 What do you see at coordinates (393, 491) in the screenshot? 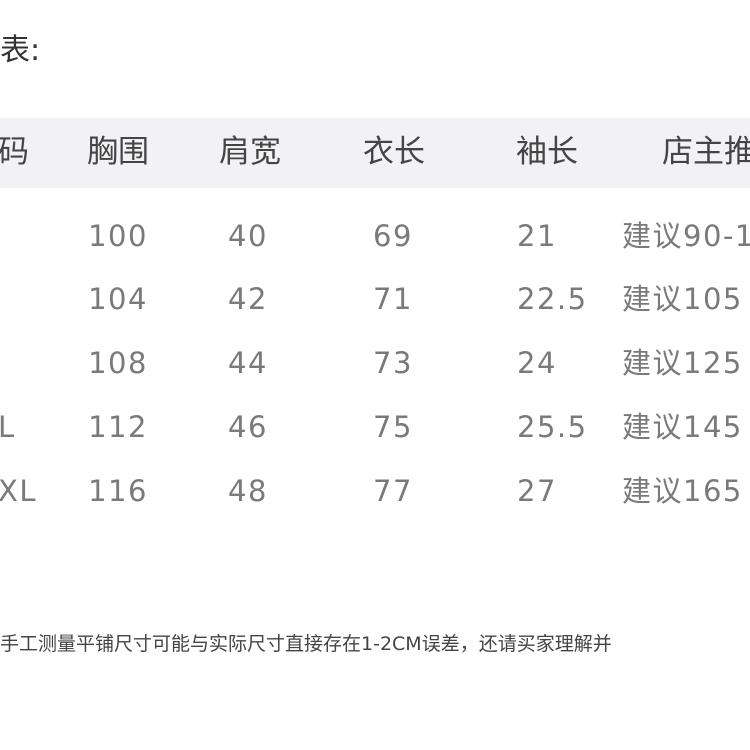
I see `table-cell: 77` at bounding box center [393, 491].